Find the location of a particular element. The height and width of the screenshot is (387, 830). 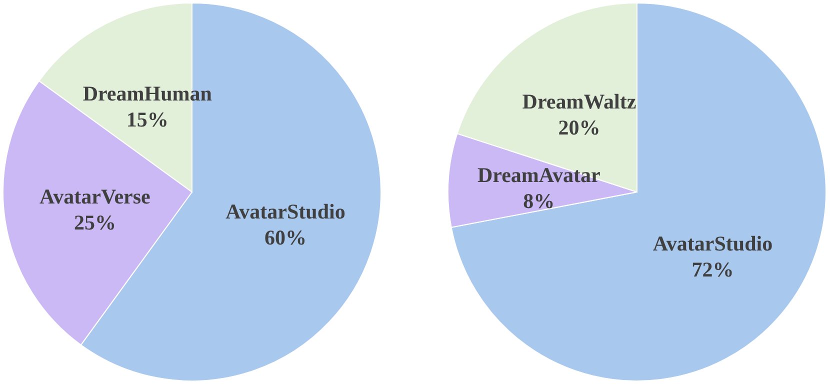

slice-label: AvatarVerse is located at coordinates (95, 196).